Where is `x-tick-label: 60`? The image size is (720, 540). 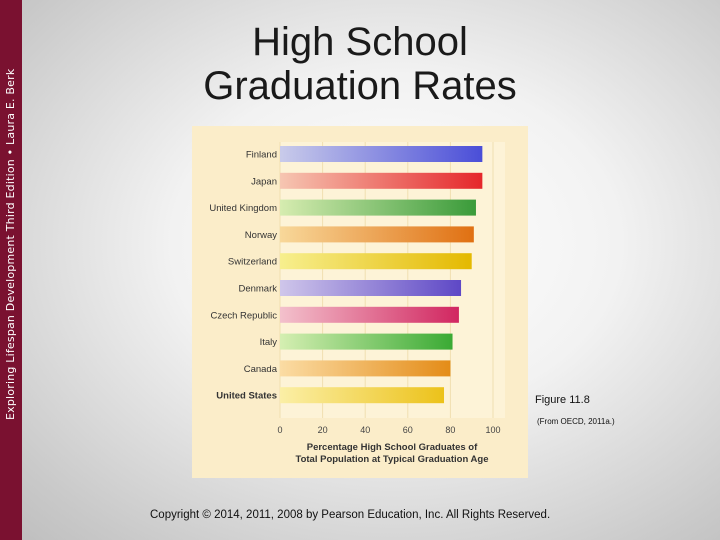 x-tick-label: 60 is located at coordinates (408, 430).